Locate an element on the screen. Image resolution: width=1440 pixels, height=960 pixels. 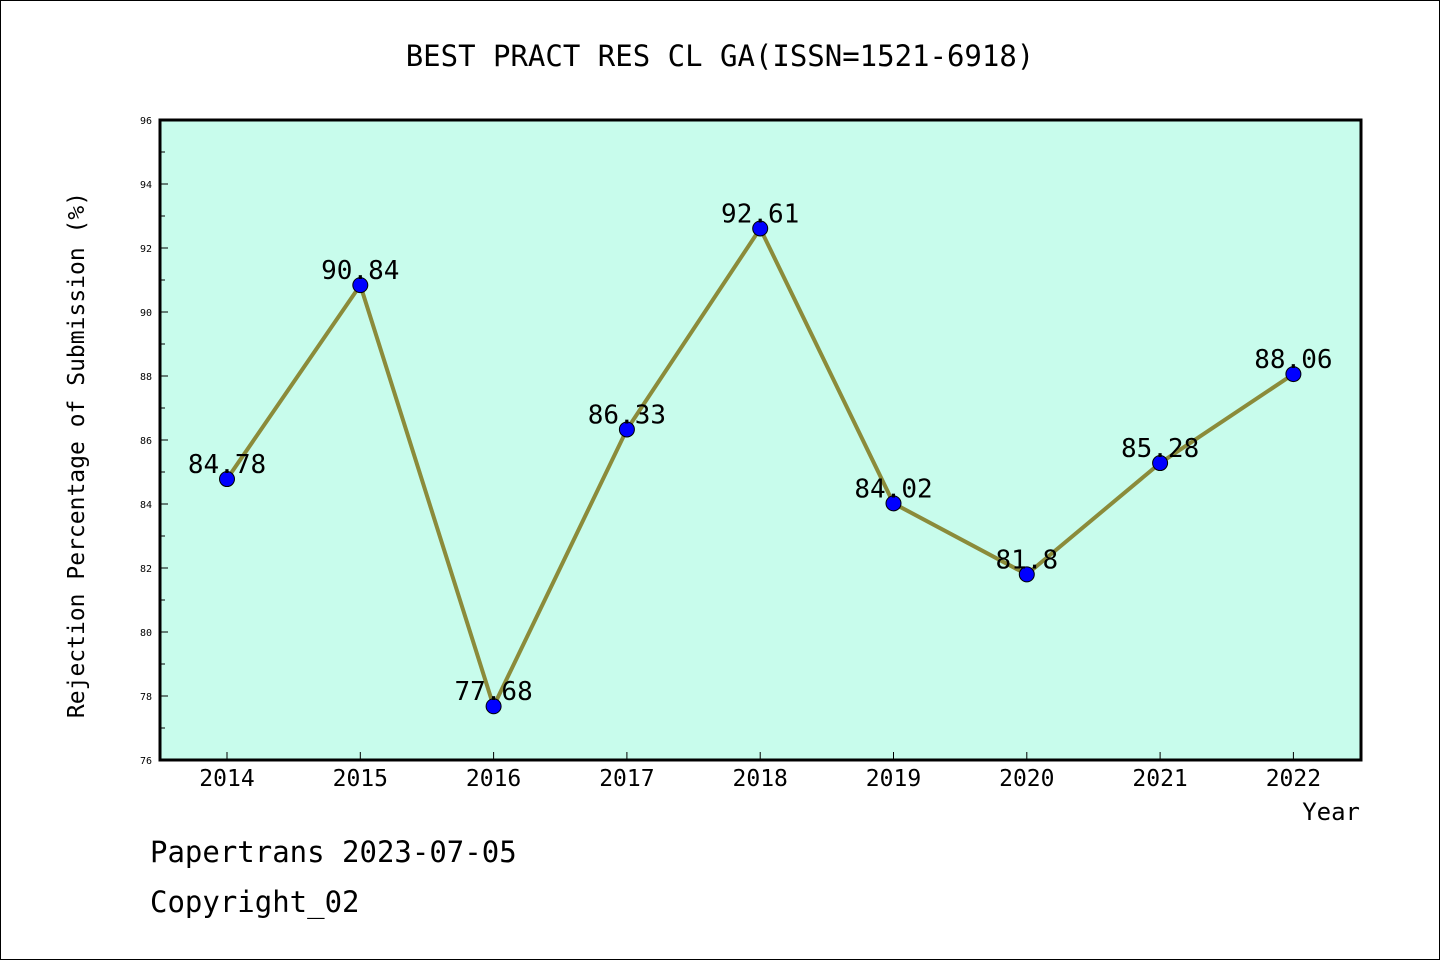
data-label: 77.68 is located at coordinates (493, 692).